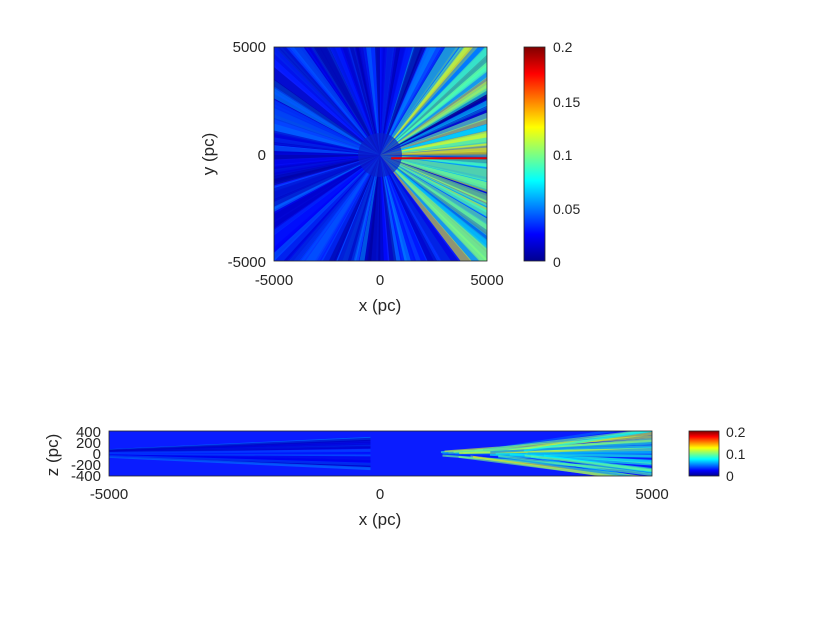 Image resolution: width=840 pixels, height=630 pixels. I want to click on xz-y-axis-label: z (pc), so click(52, 455).